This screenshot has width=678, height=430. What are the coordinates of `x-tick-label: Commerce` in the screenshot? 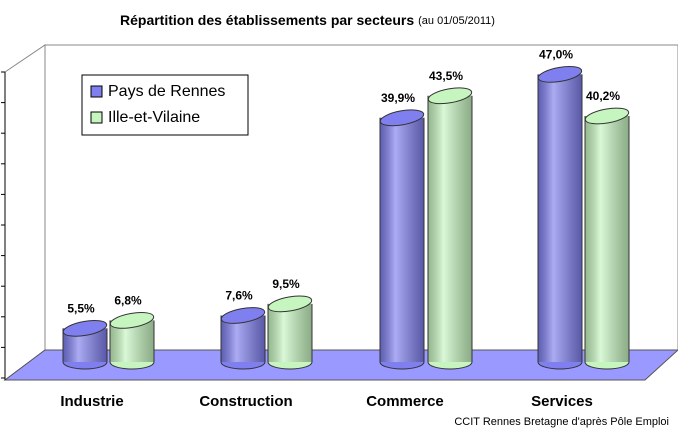 It's located at (405, 401).